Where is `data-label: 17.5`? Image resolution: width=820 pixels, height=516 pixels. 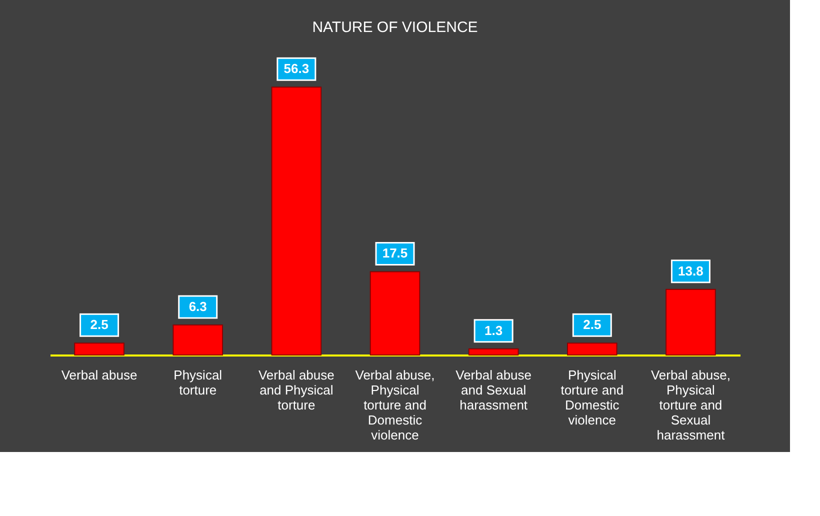 data-label: 17.5 is located at coordinates (395, 253).